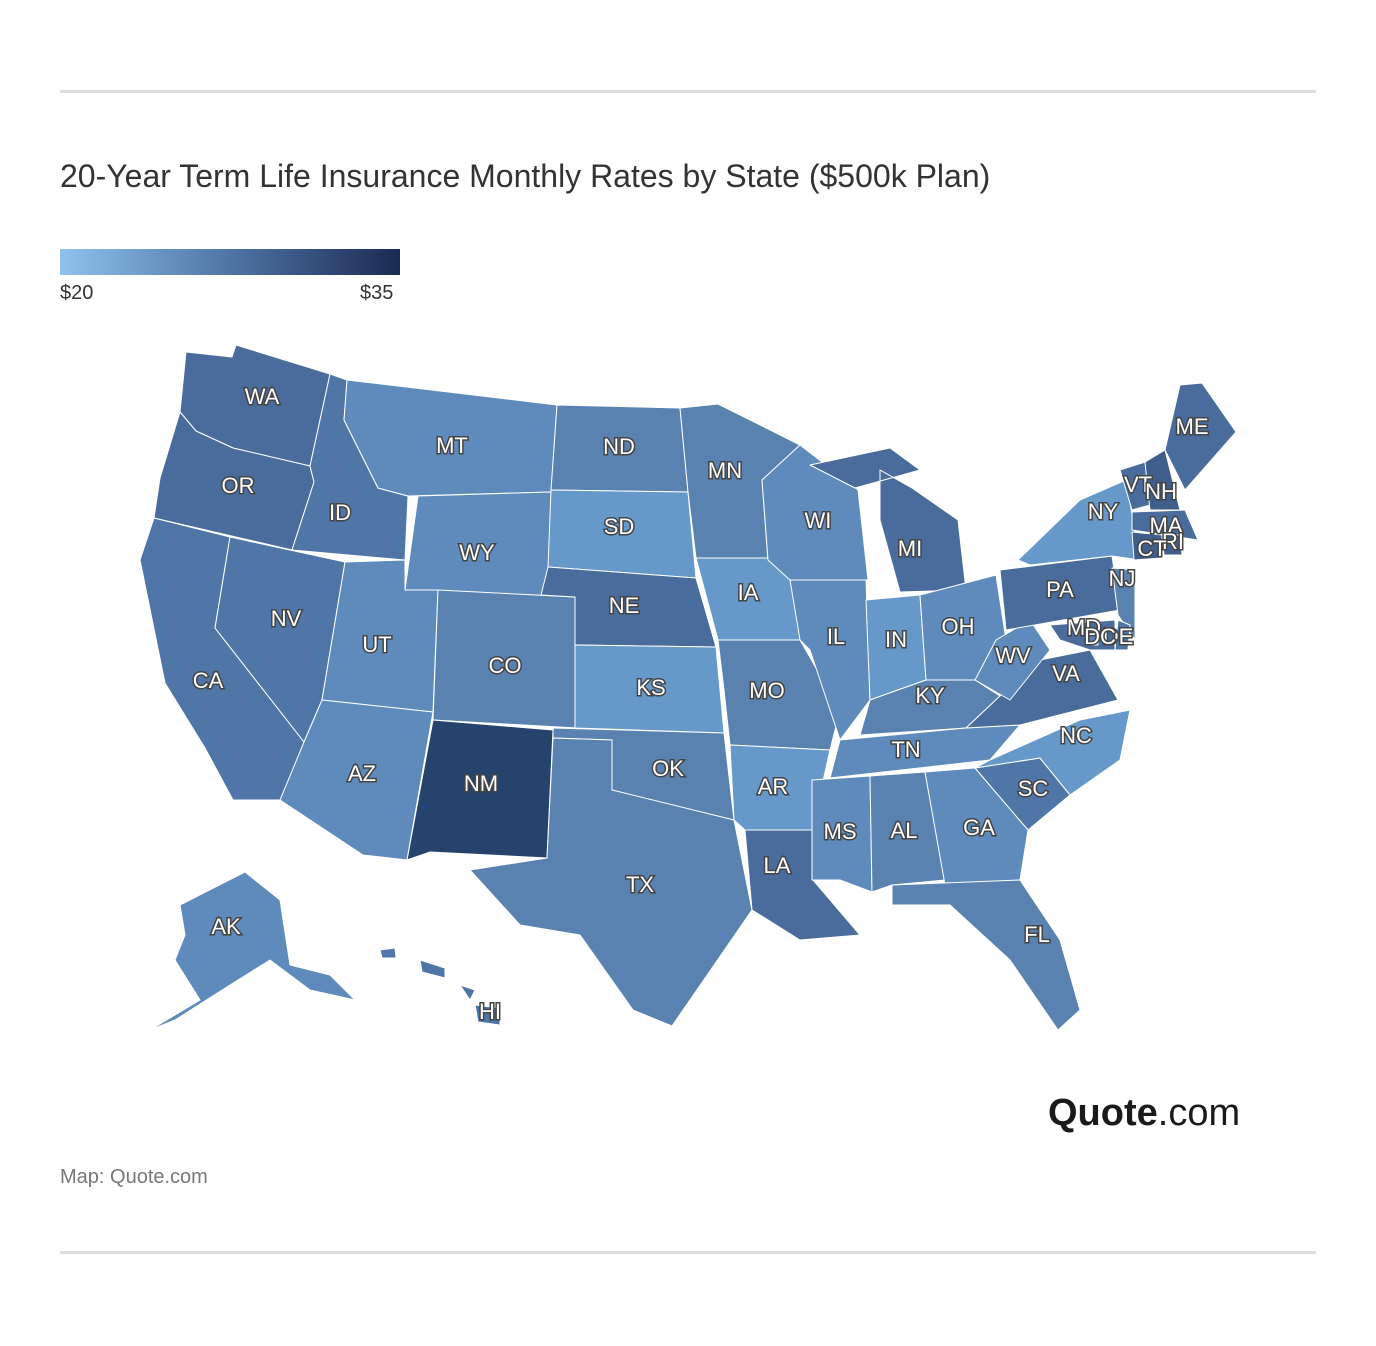 The height and width of the screenshot is (1346, 1376). I want to click on state-nc, so click(1052, 752).